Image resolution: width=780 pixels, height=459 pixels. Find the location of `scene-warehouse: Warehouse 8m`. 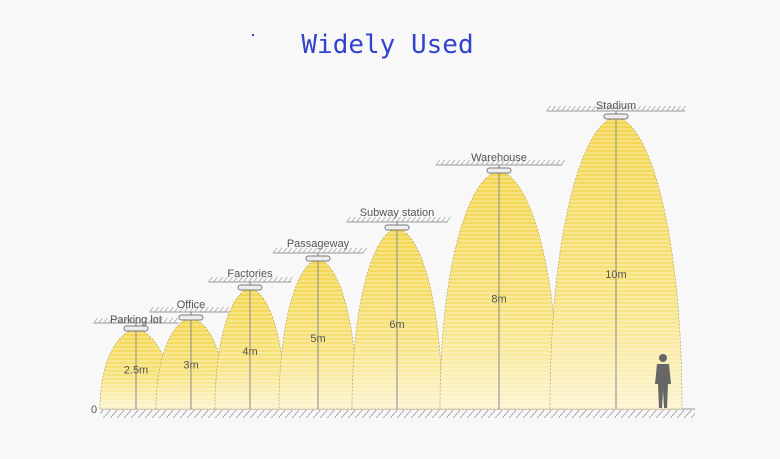

scene-warehouse: Warehouse 8m is located at coordinates (500, 281).